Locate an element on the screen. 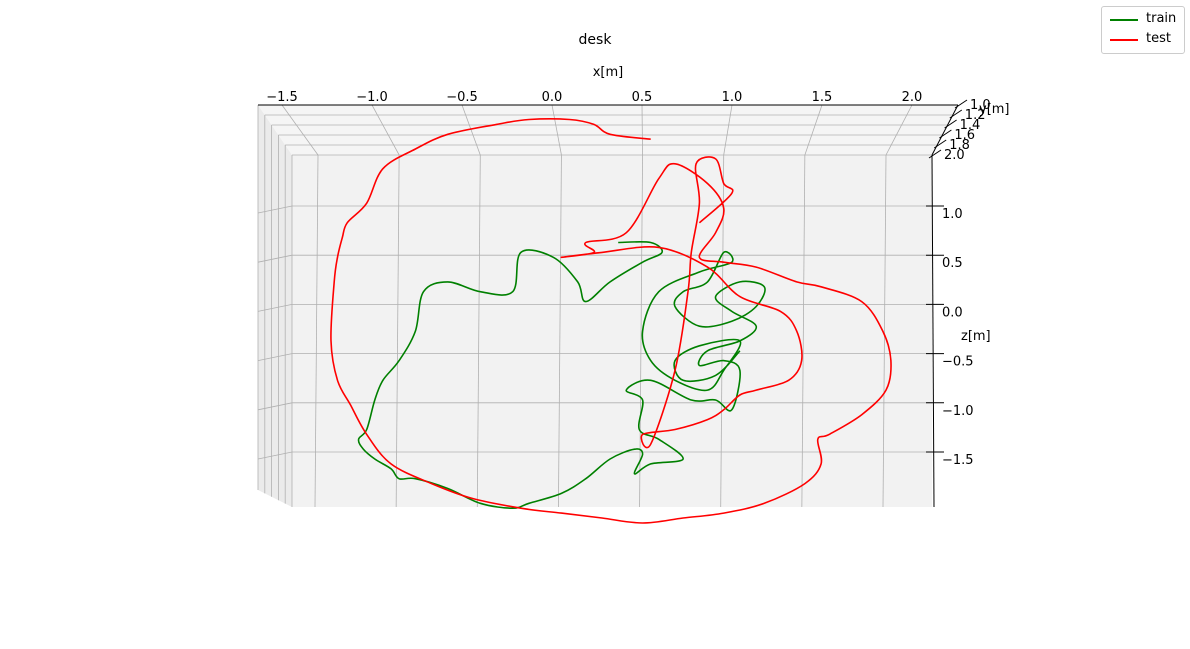  z-tick-label: −0.5 is located at coordinates (958, 362).